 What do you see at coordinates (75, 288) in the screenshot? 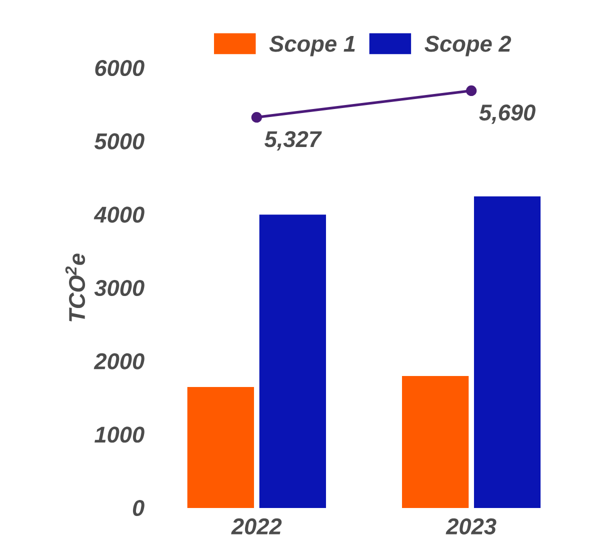
I see `y-axis-title: TCO$^{2}$e` at bounding box center [75, 288].